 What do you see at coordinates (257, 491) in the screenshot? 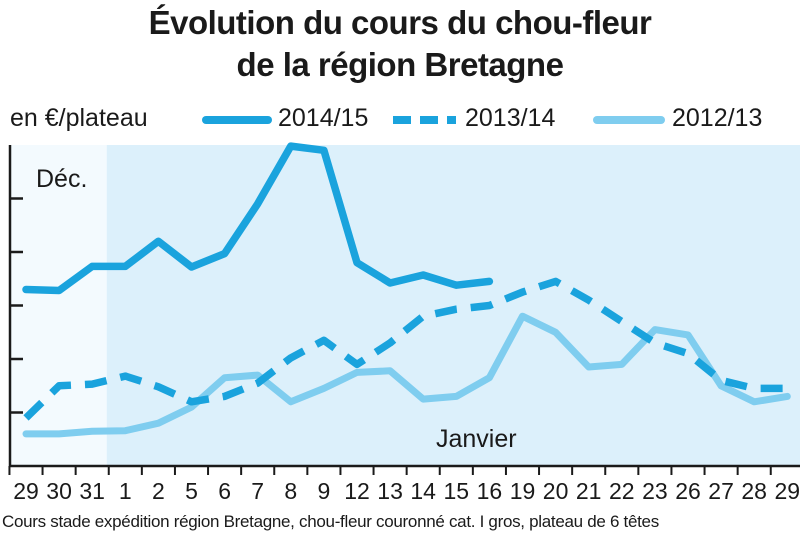
I see `x-tick-label: 7` at bounding box center [257, 491].